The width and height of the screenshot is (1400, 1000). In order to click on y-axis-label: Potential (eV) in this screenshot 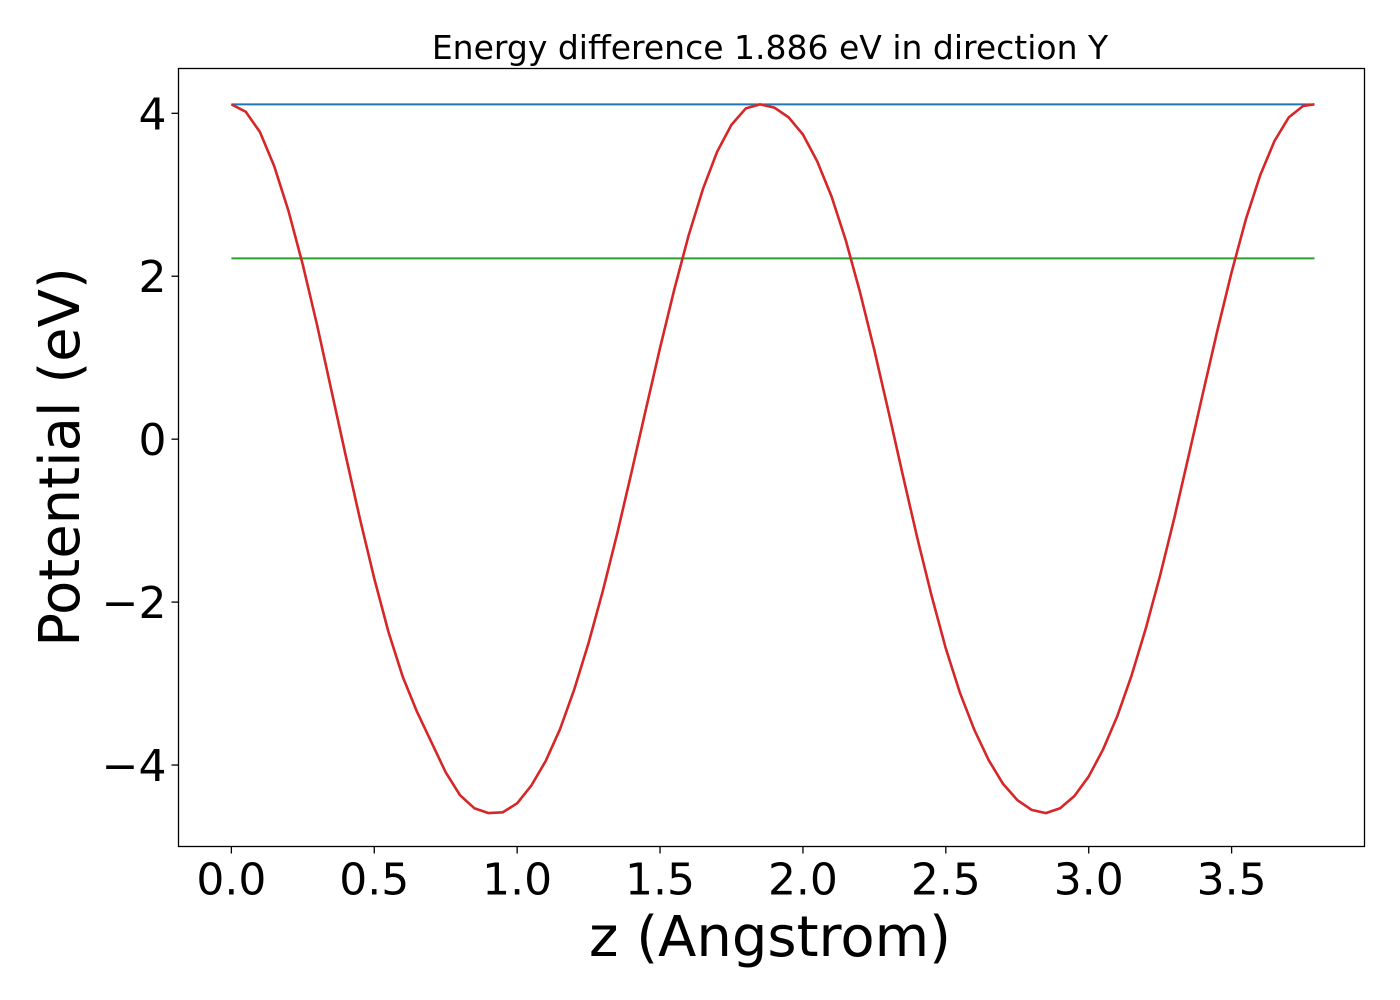, I will do `click(60, 457)`.